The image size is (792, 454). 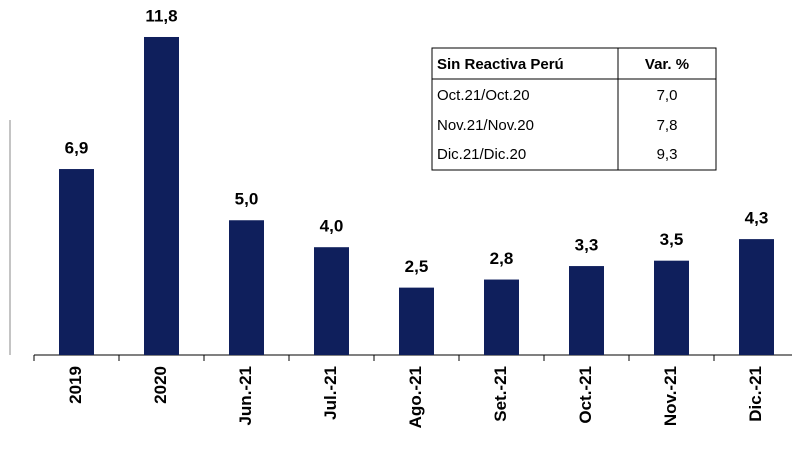 I want to click on value-label: 3,5, so click(x=672, y=239).